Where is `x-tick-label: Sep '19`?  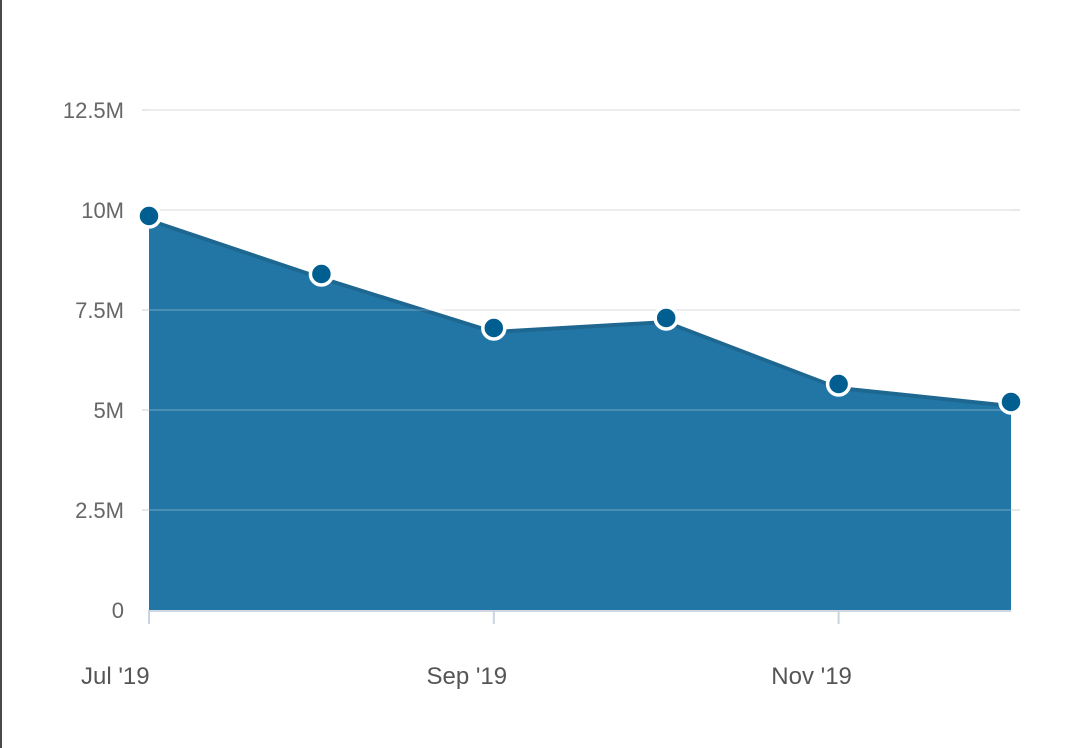 x-tick-label: Sep '19 is located at coordinates (466, 676).